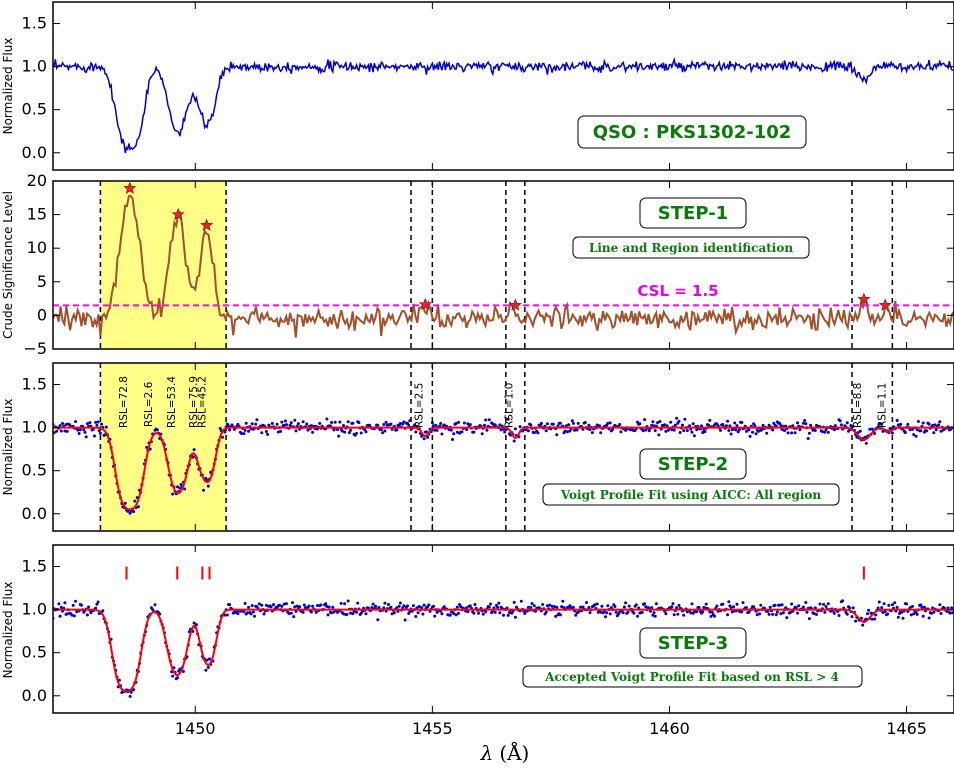  Describe the element at coordinates (34, 695) in the screenshot. I see `p4-ytick-label: 0.0` at that location.